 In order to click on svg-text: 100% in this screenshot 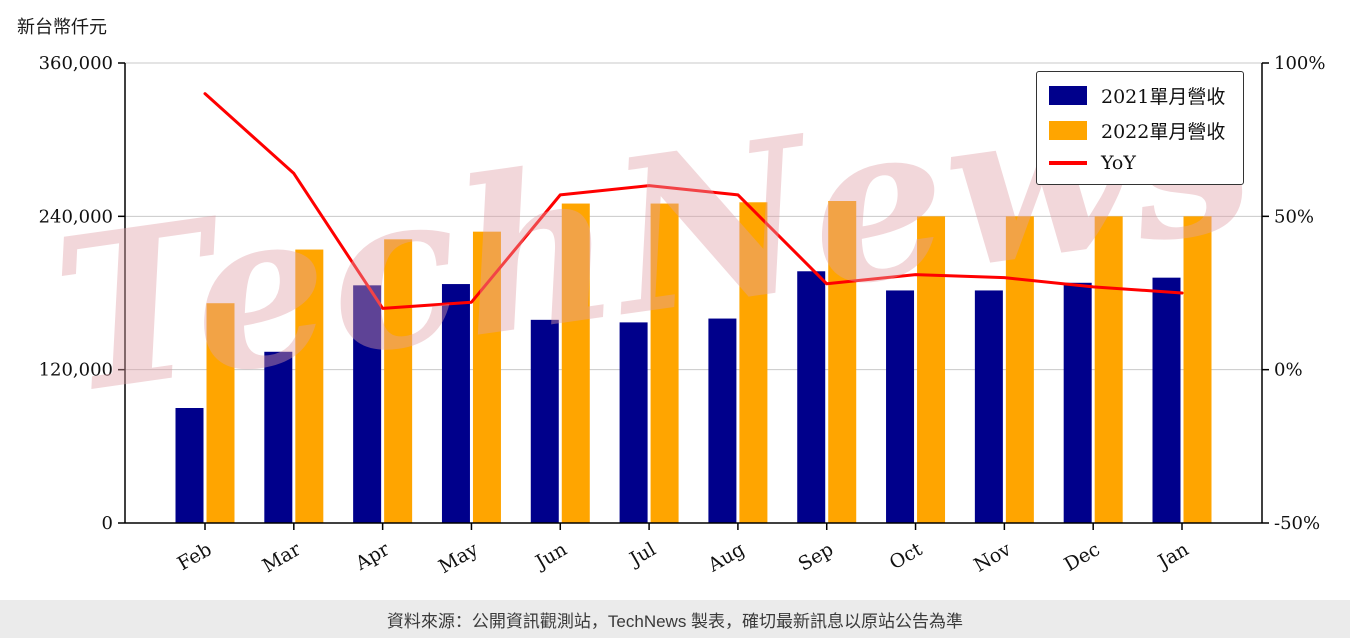, I will do `click(1299, 63)`.